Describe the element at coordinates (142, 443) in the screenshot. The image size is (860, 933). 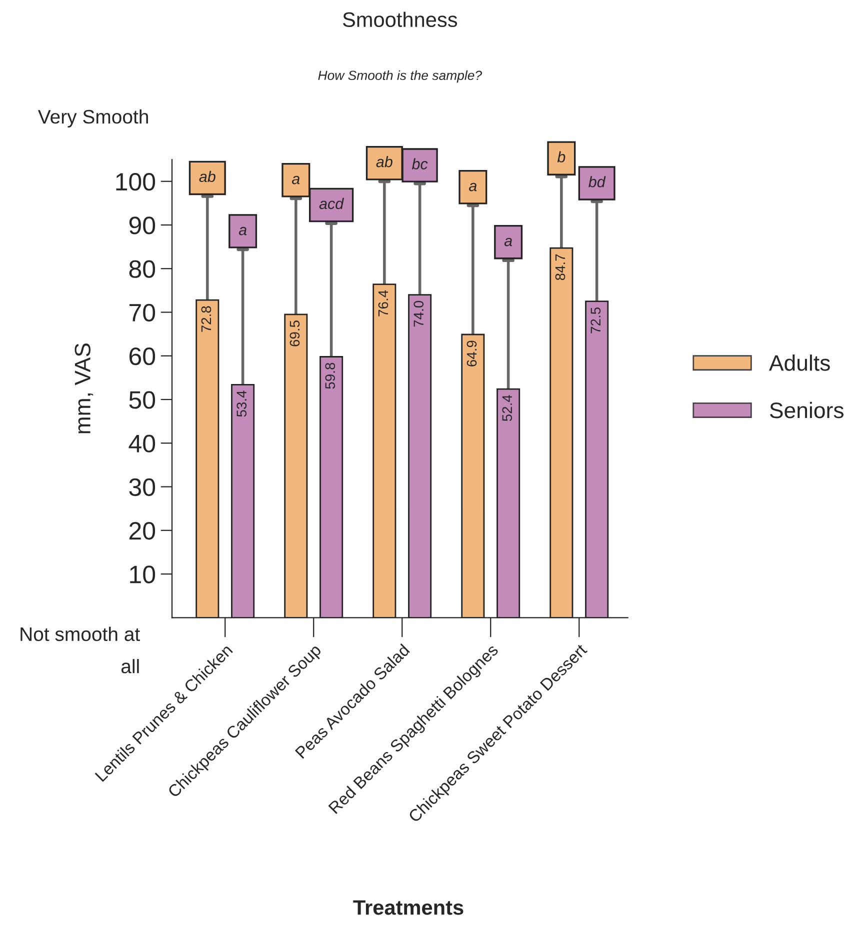
I see `y-tick-label: 40` at that location.